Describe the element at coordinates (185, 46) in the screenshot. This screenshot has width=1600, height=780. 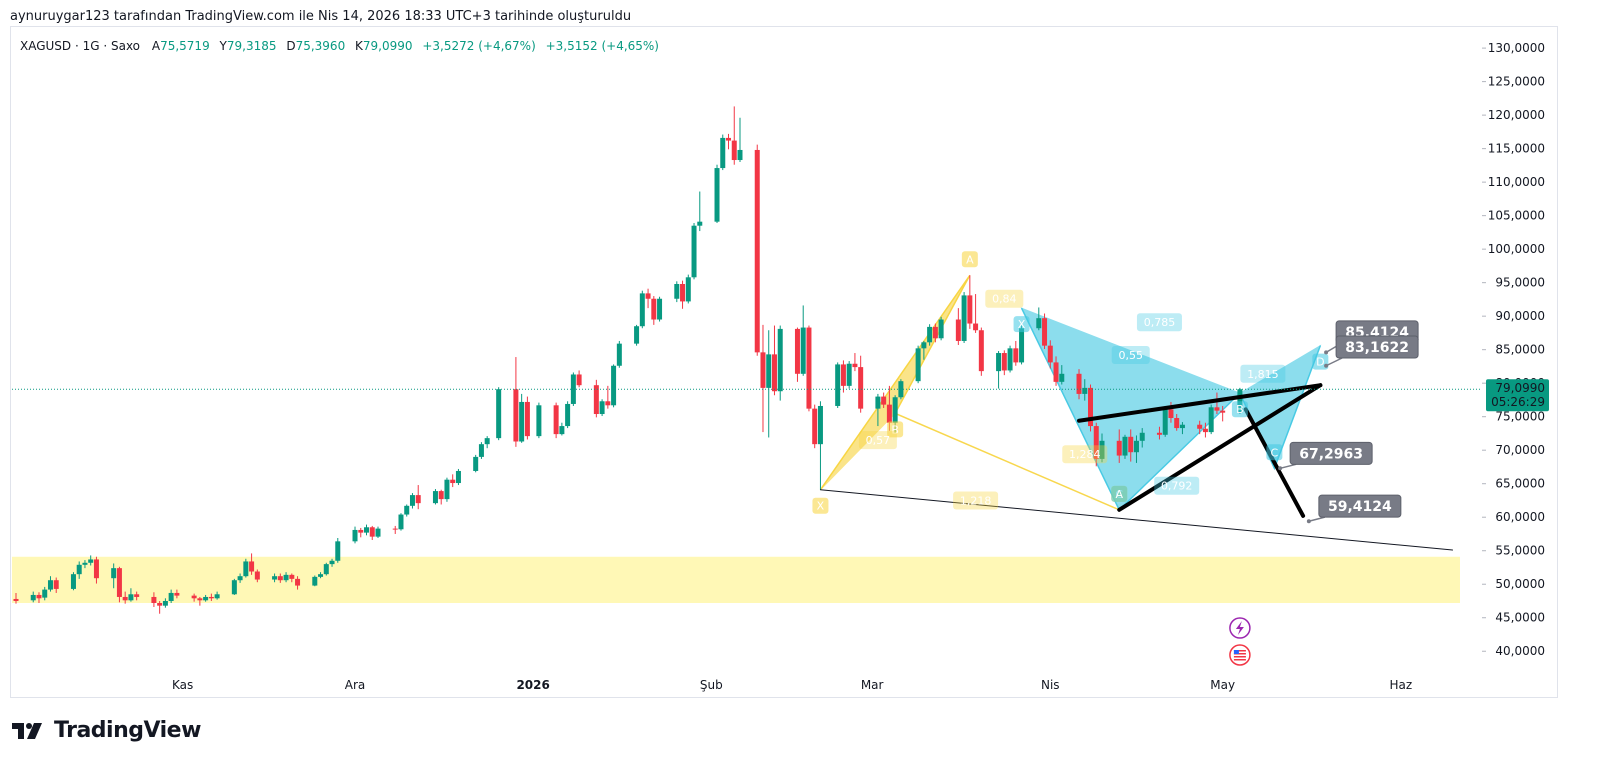
I see `open-value: 75,5719` at that location.